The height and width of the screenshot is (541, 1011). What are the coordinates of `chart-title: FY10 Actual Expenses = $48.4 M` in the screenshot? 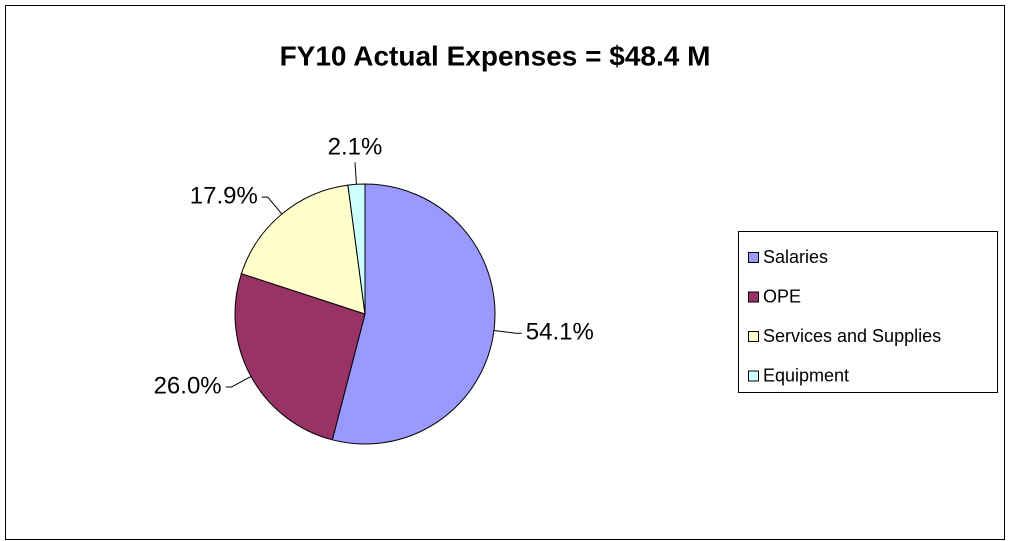 It's located at (495, 55).